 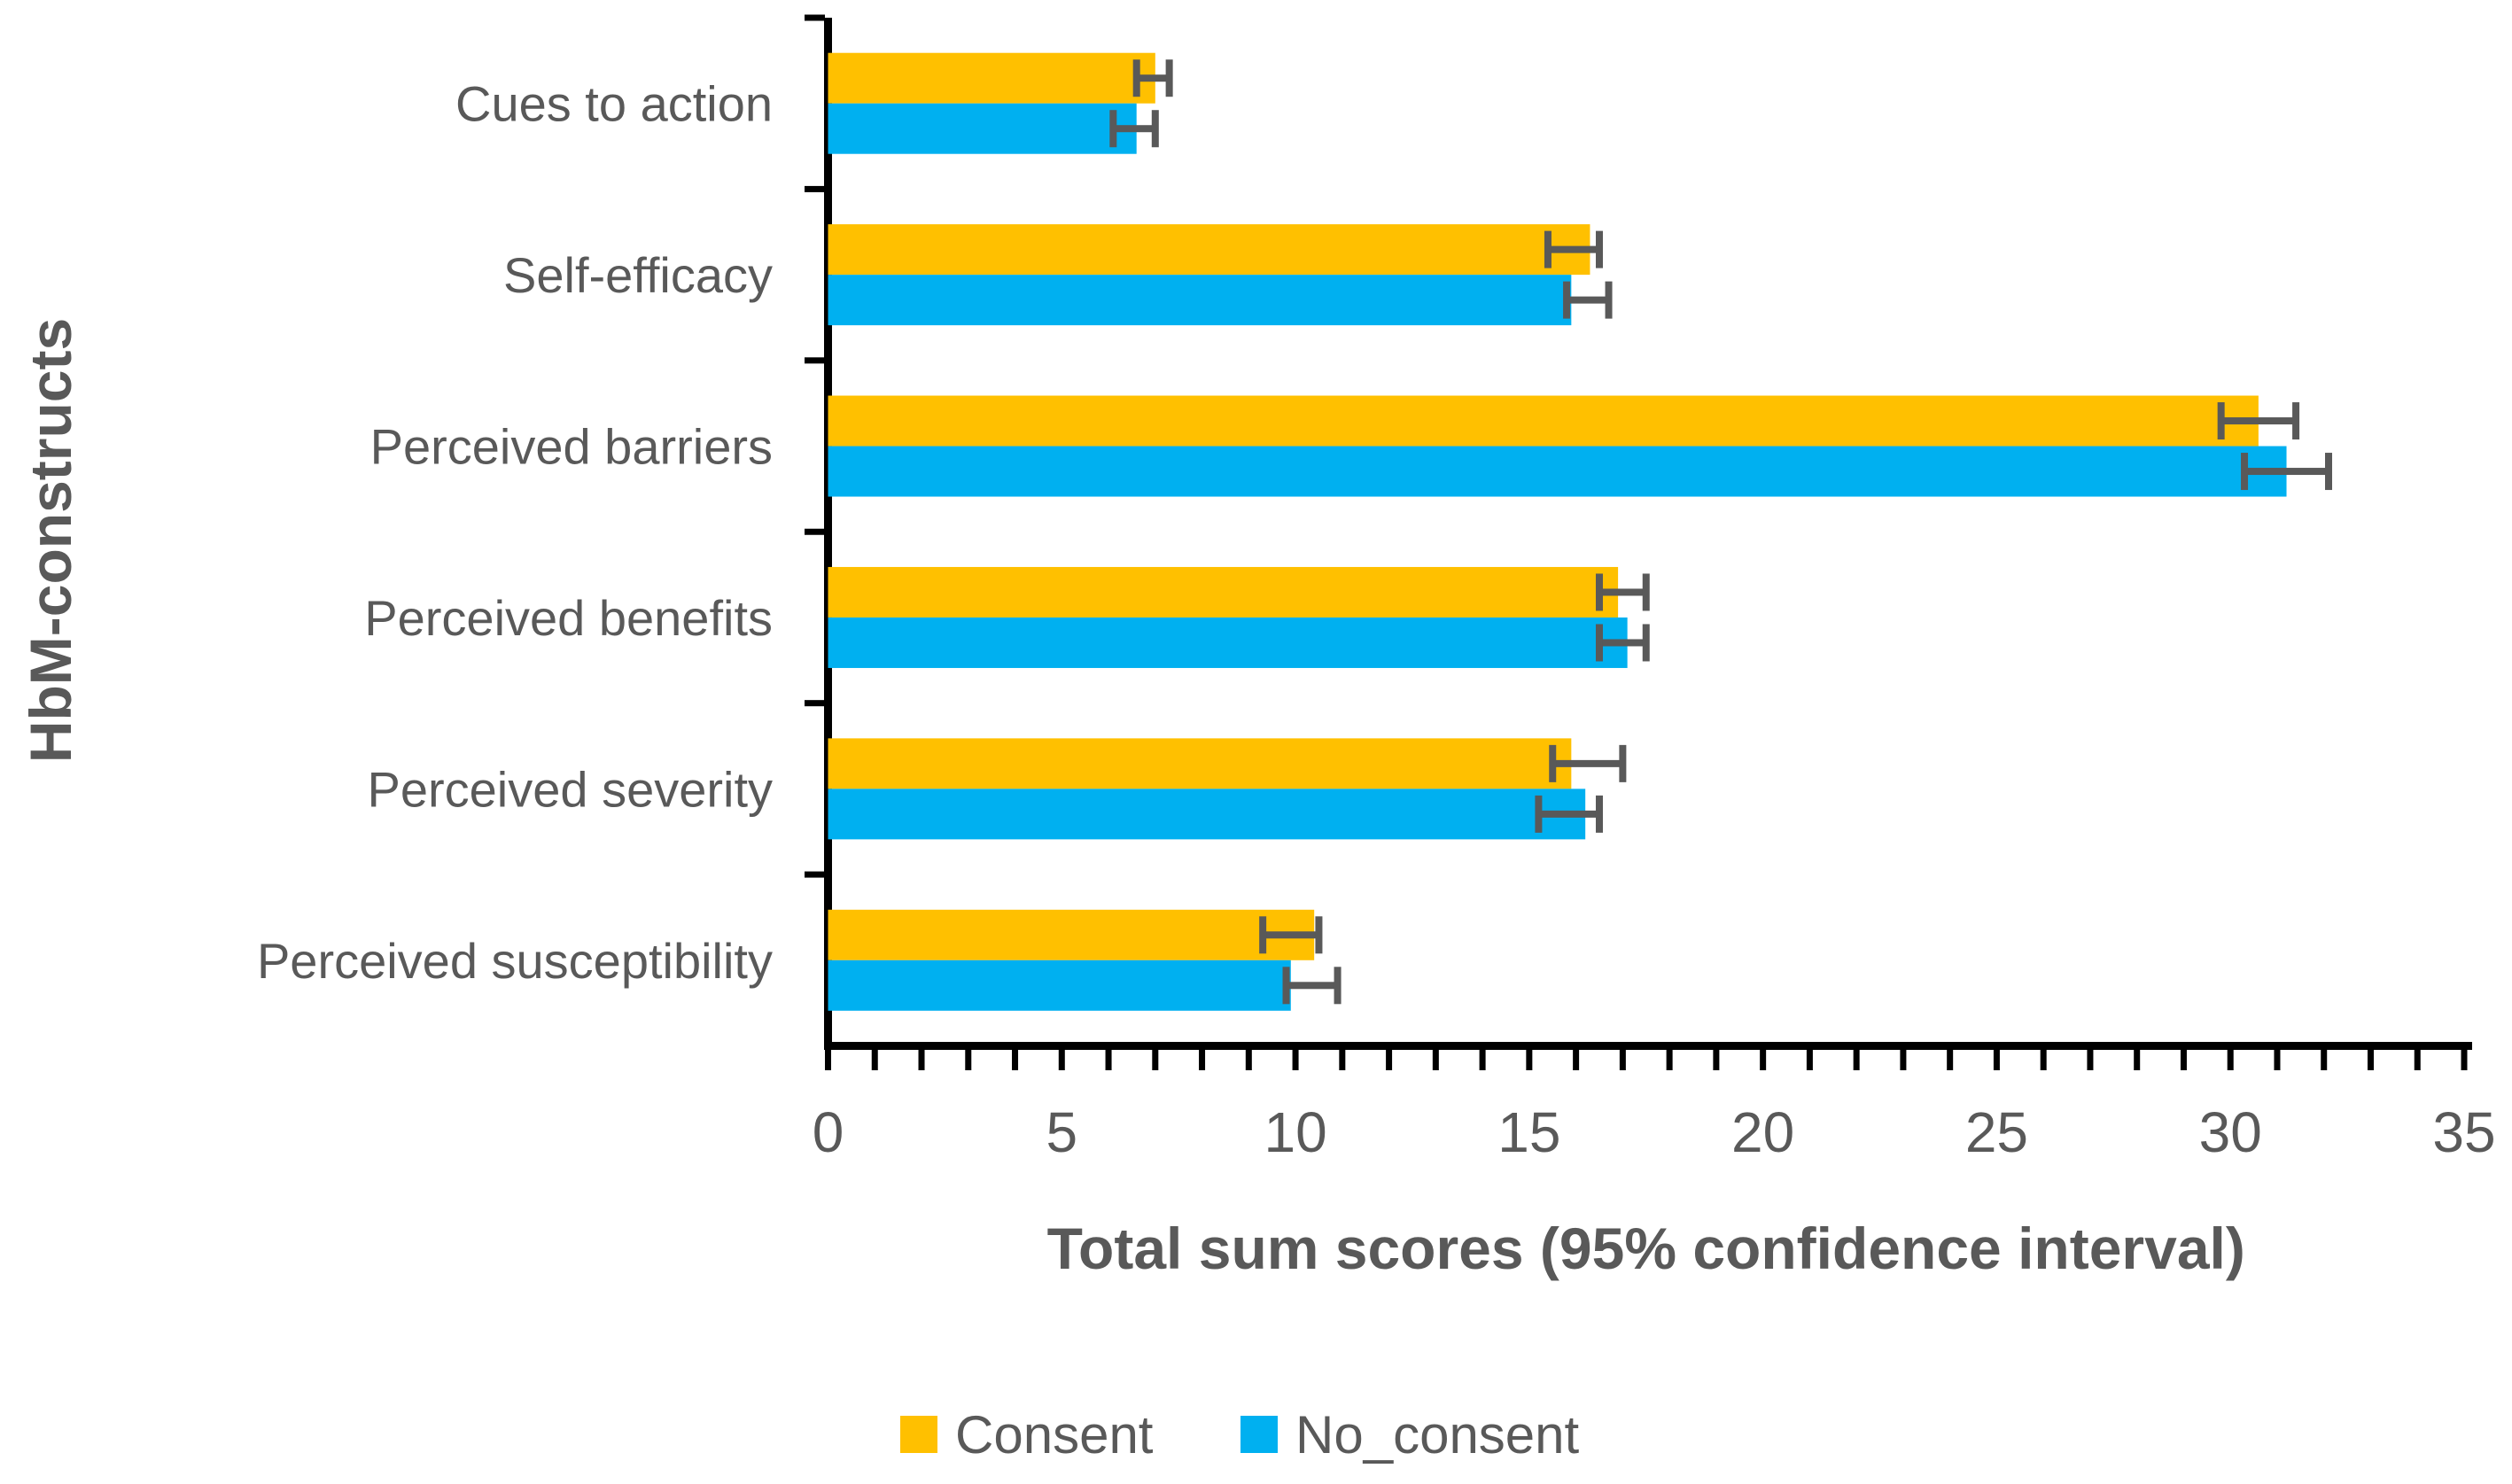 I want to click on x-tick-label: 30, so click(x=2230, y=1132).